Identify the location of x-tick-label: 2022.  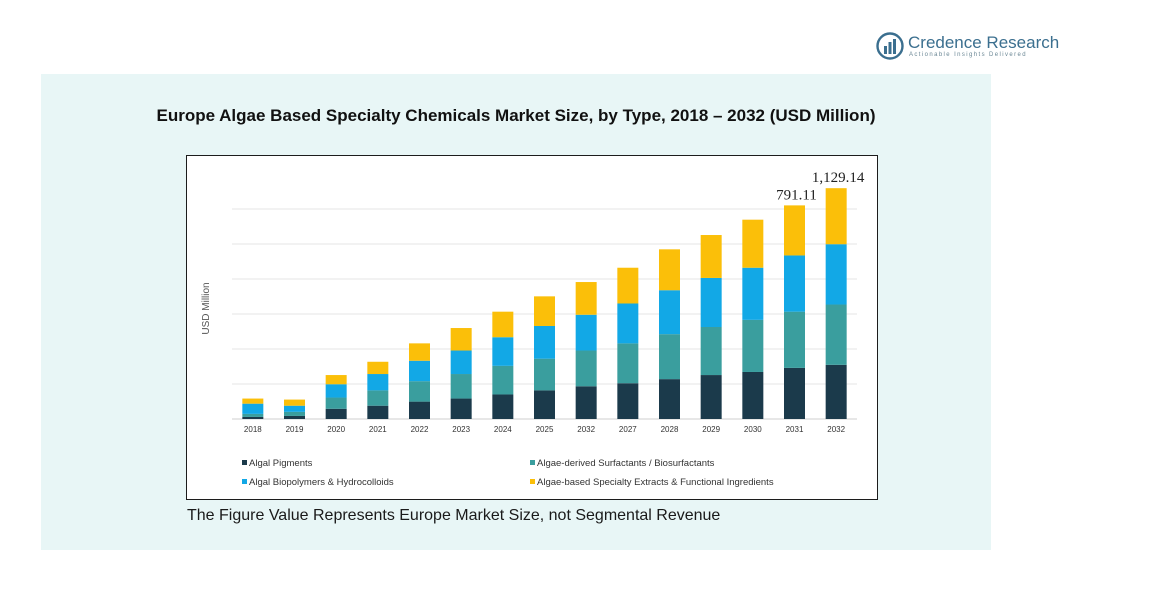
(420, 429).